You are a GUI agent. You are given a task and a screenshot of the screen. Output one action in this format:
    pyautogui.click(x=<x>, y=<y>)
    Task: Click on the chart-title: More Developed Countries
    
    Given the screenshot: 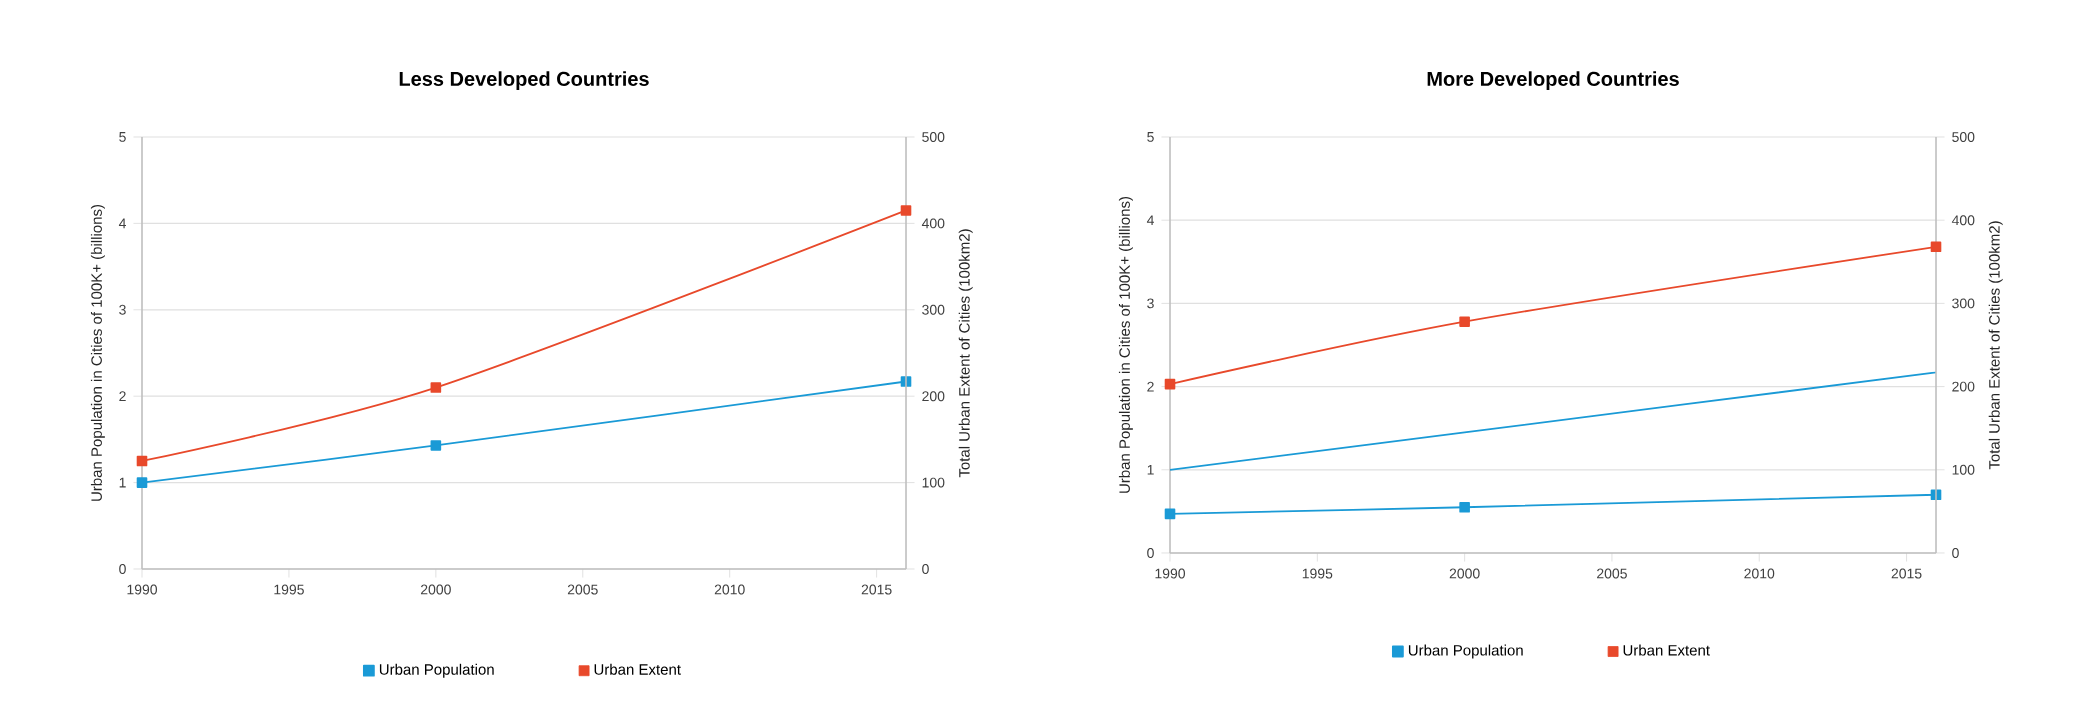 What is the action you would take?
    pyautogui.click(x=1553, y=80)
    